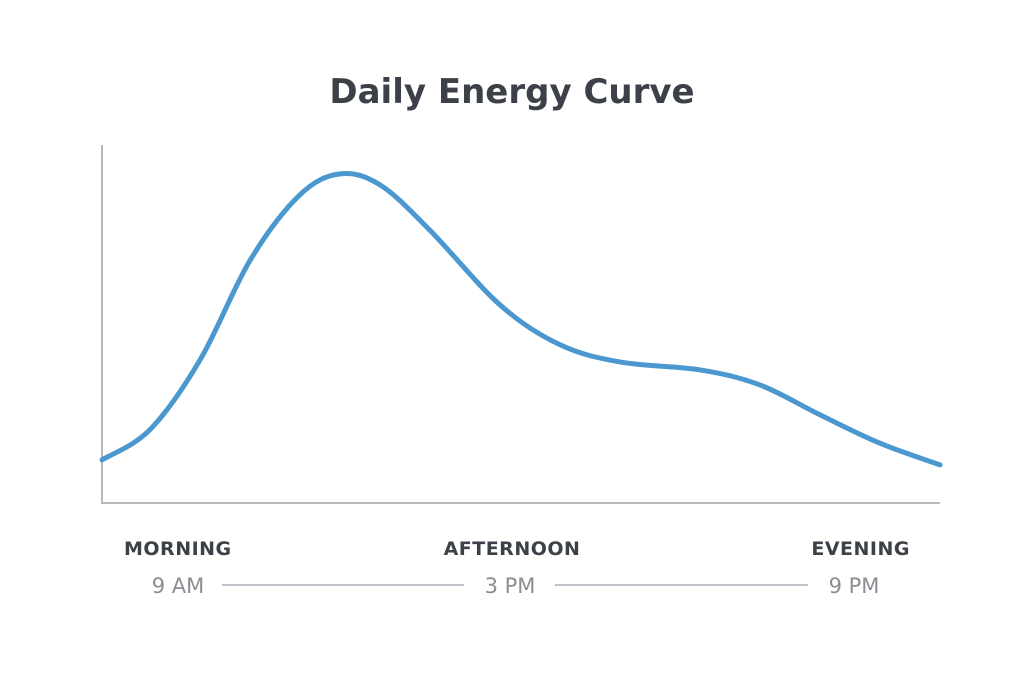 The width and height of the screenshot is (1024, 683). What do you see at coordinates (854, 586) in the screenshot?
I see `time-label-9pm: 9 PM` at bounding box center [854, 586].